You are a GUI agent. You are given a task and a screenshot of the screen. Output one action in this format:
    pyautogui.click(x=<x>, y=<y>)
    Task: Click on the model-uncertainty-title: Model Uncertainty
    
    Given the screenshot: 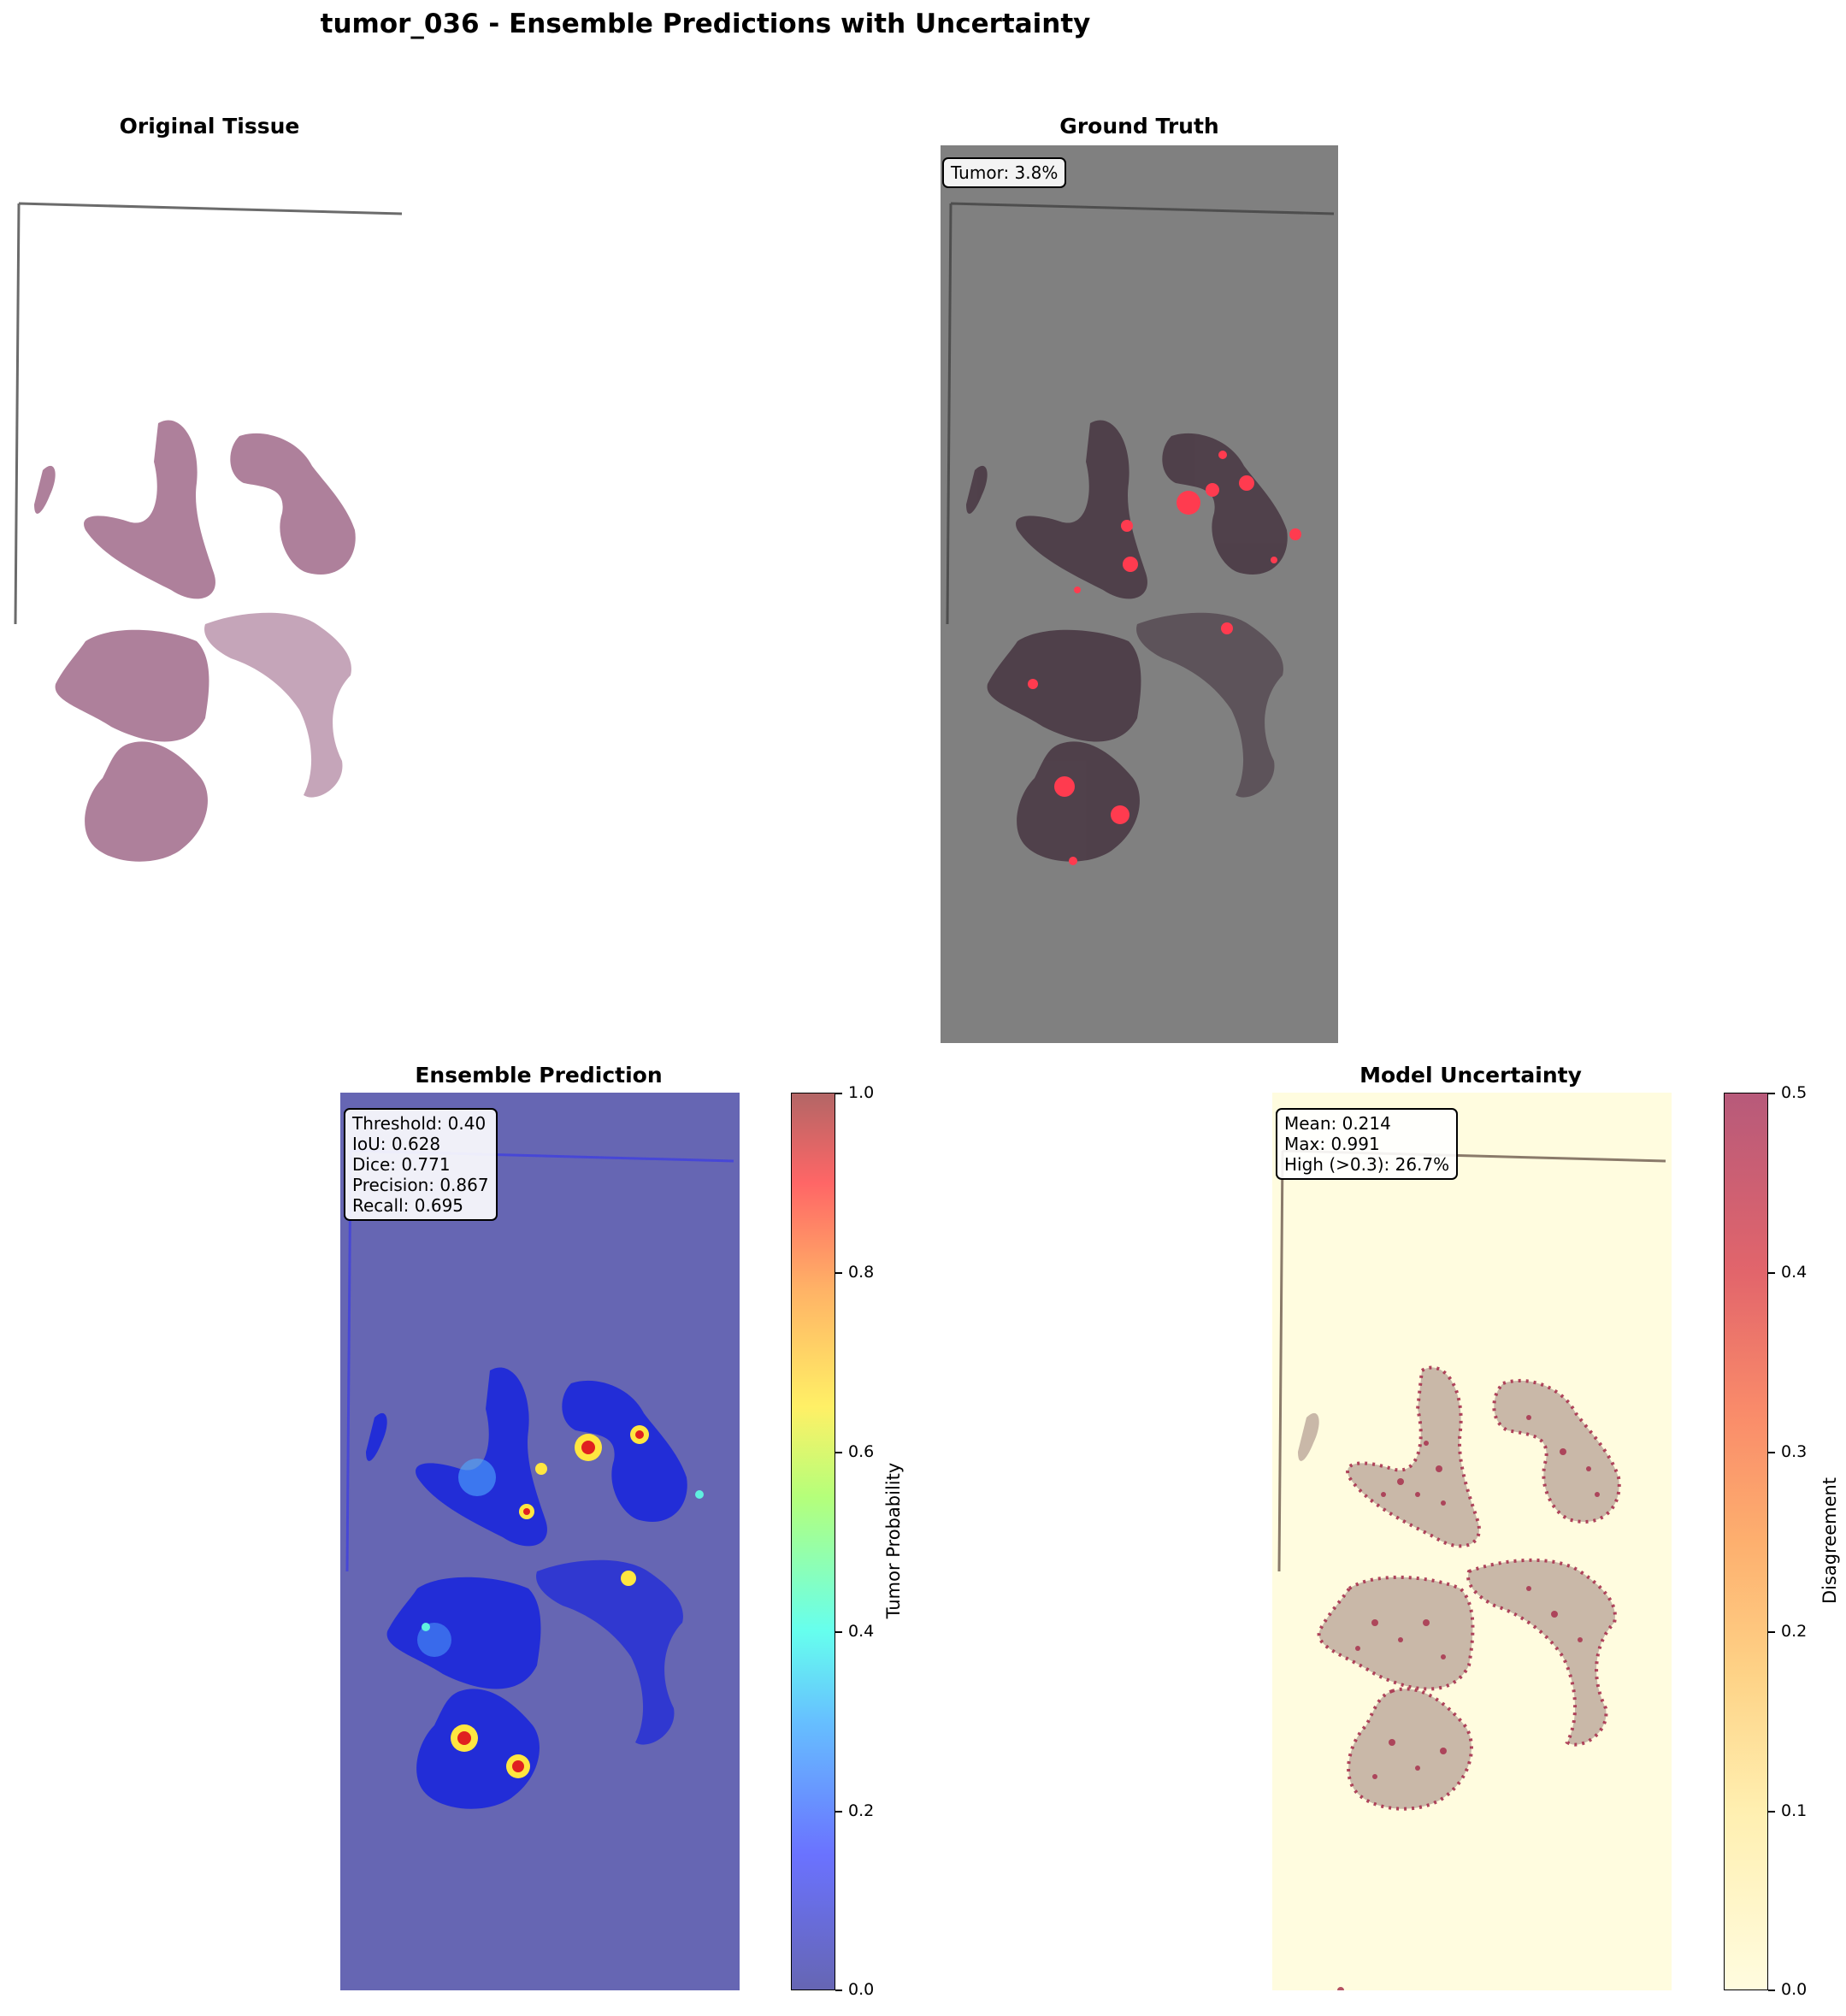 What is the action you would take?
    pyautogui.click(x=1470, y=1075)
    